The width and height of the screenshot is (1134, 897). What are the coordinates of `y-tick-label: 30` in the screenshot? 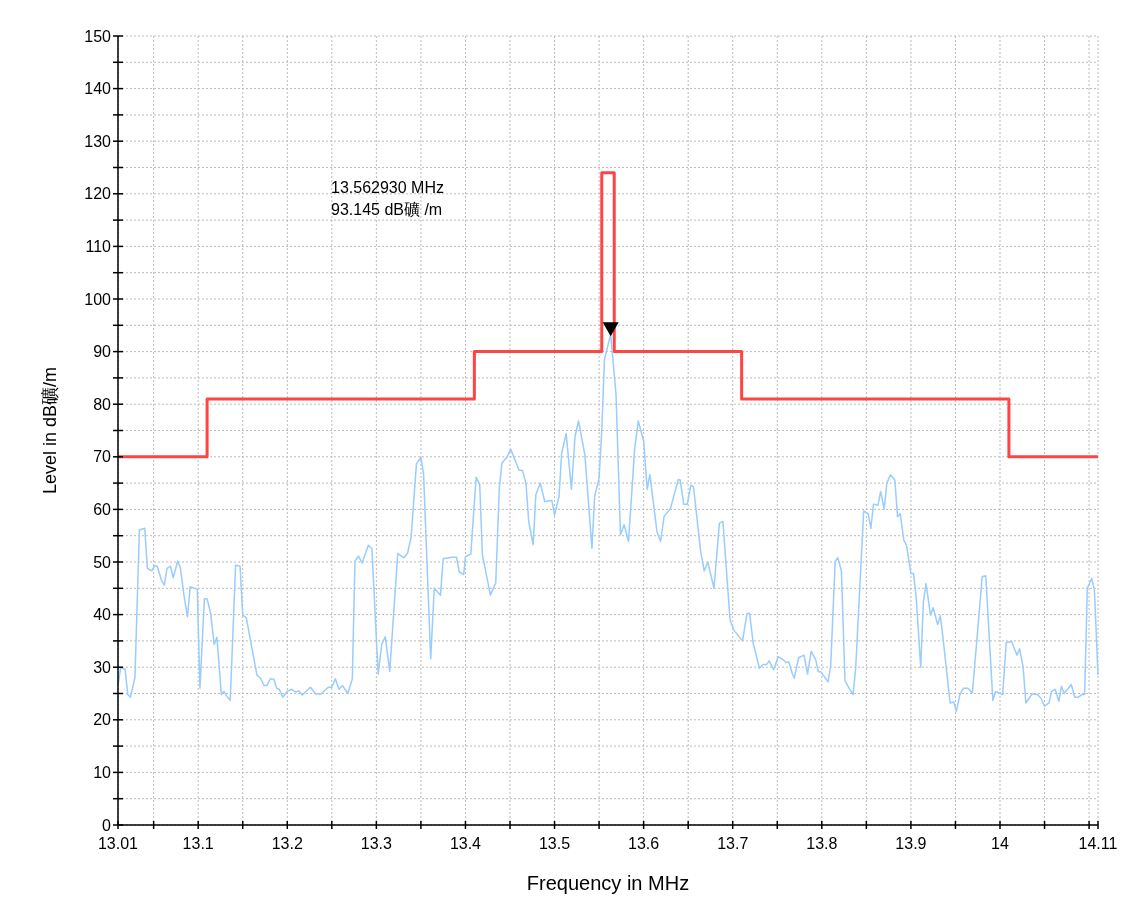 It's located at (102, 667).